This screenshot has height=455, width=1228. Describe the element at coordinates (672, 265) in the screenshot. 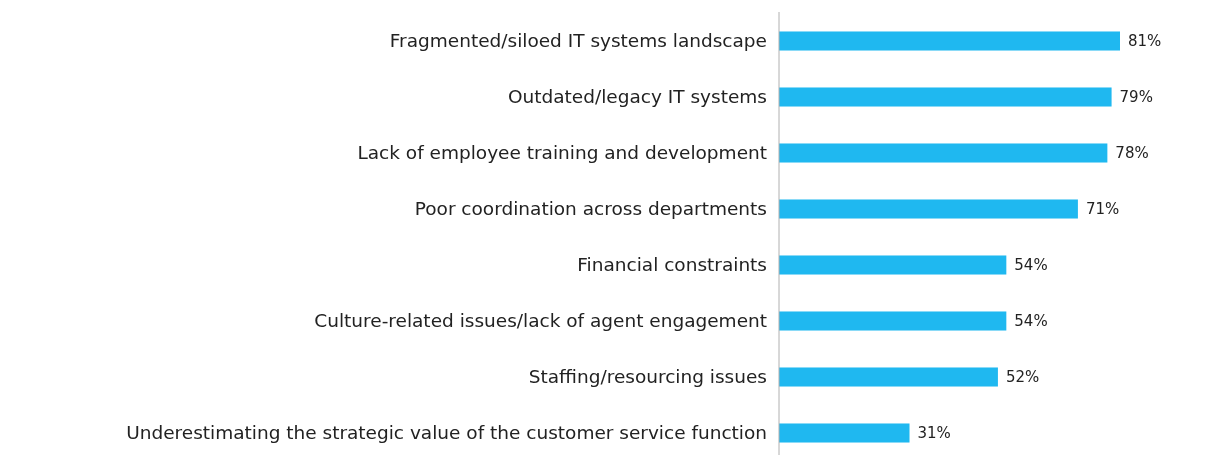

I see `y-tick-label: Financial constraints` at that location.